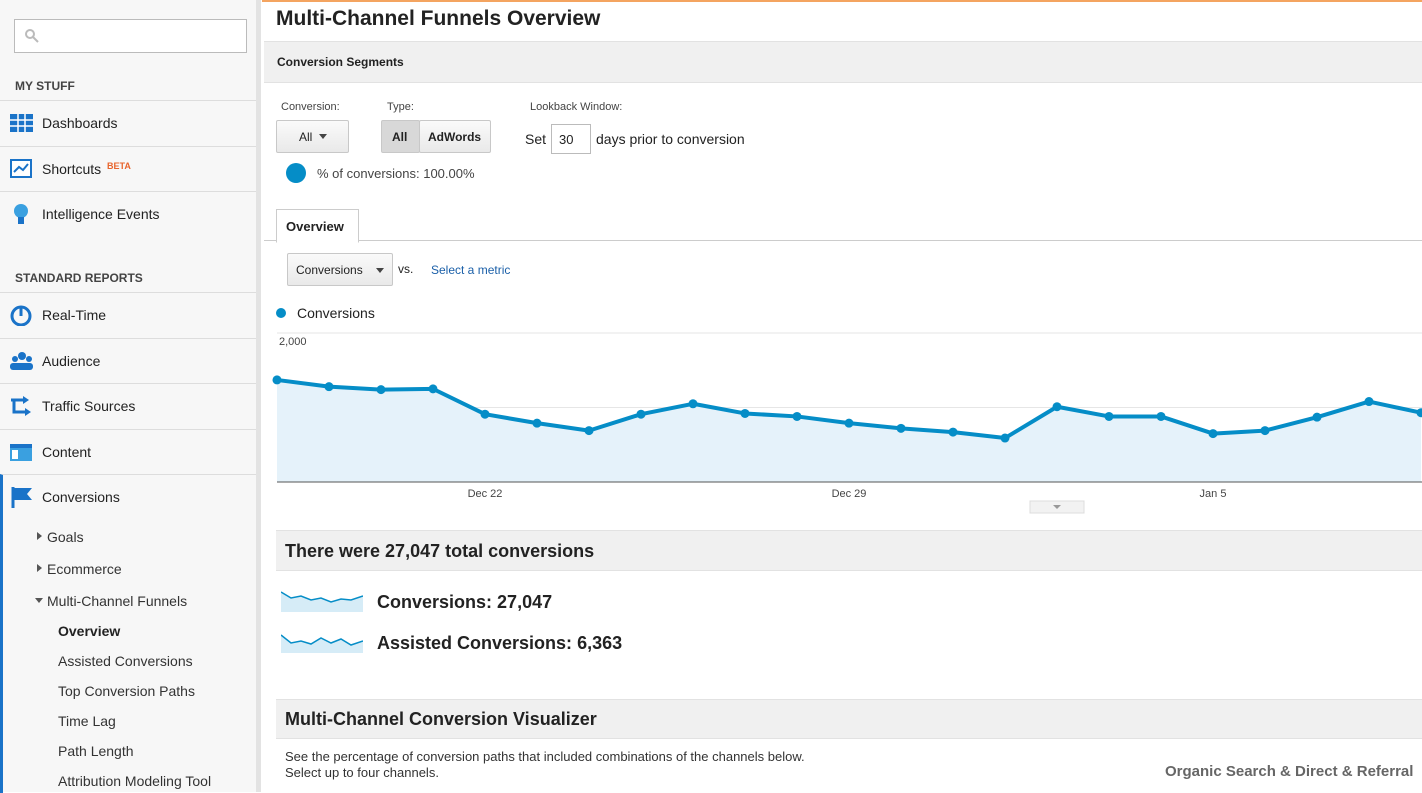  Describe the element at coordinates (293, 342) in the screenshot. I see `y-tick-label: 2,000` at that location.